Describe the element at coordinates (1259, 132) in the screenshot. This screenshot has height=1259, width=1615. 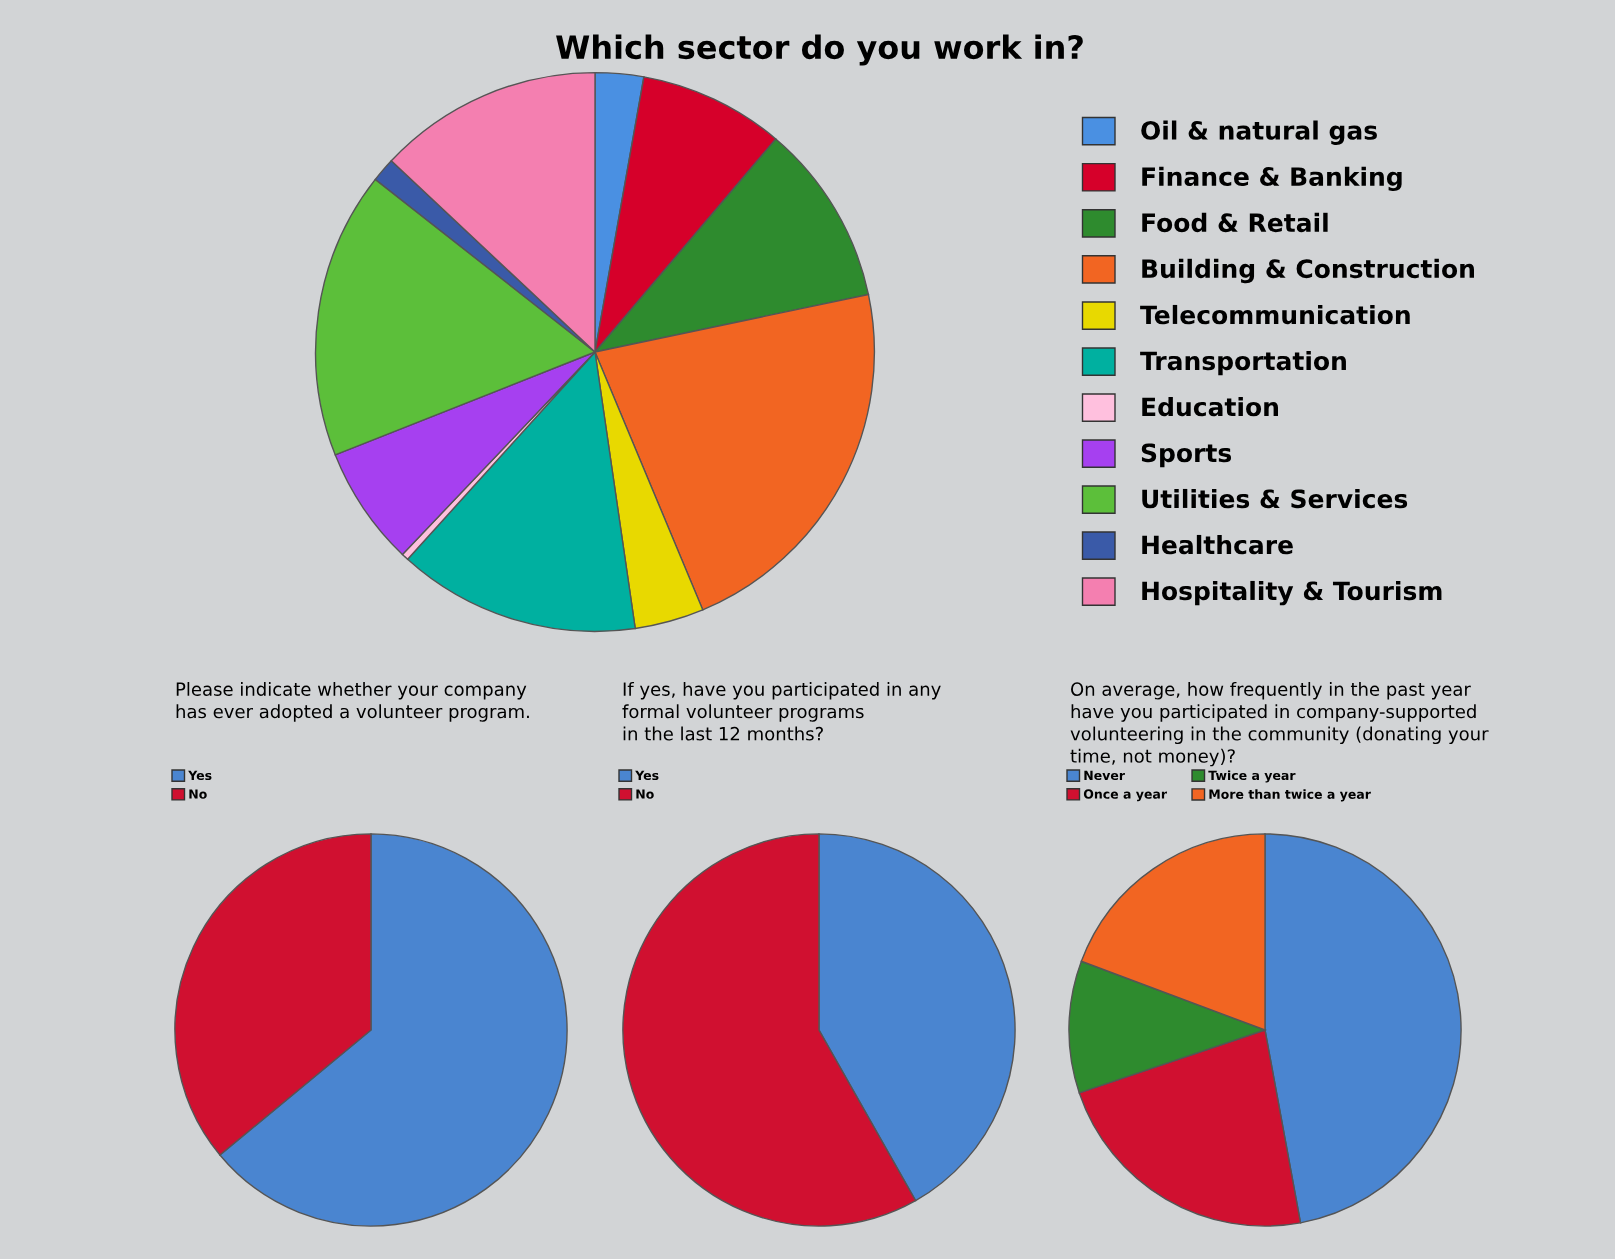
I see `legend-label: Oil & natural gas` at that location.